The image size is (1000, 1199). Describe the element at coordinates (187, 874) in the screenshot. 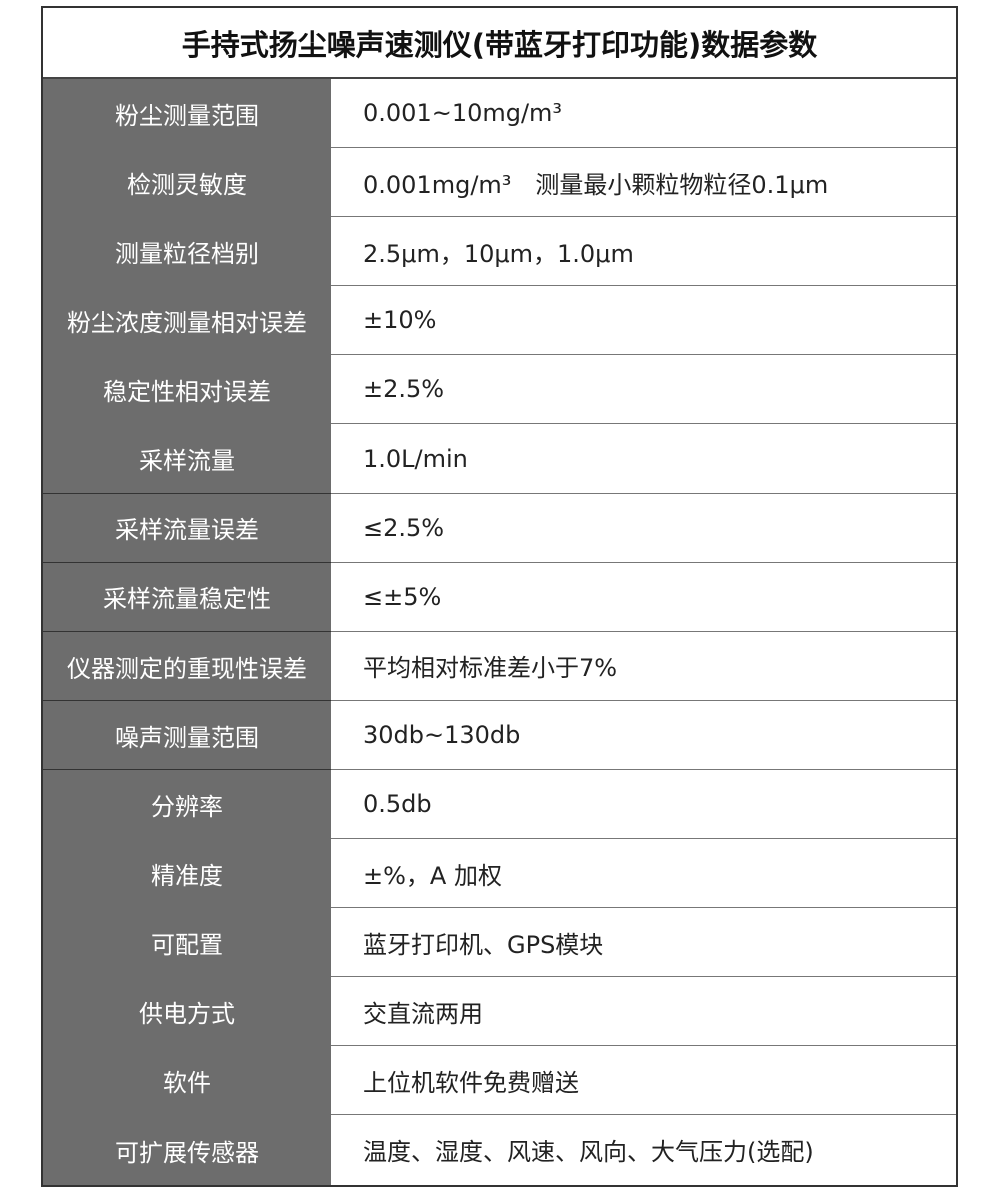

I see `param-label: 精准度` at that location.